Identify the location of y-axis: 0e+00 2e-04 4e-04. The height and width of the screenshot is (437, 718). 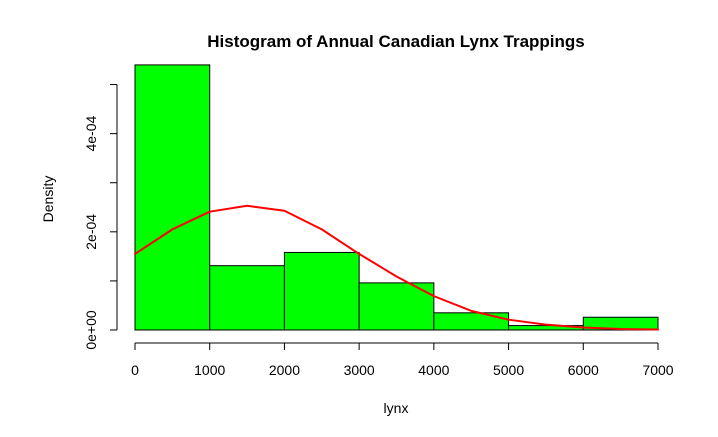
(100, 217).